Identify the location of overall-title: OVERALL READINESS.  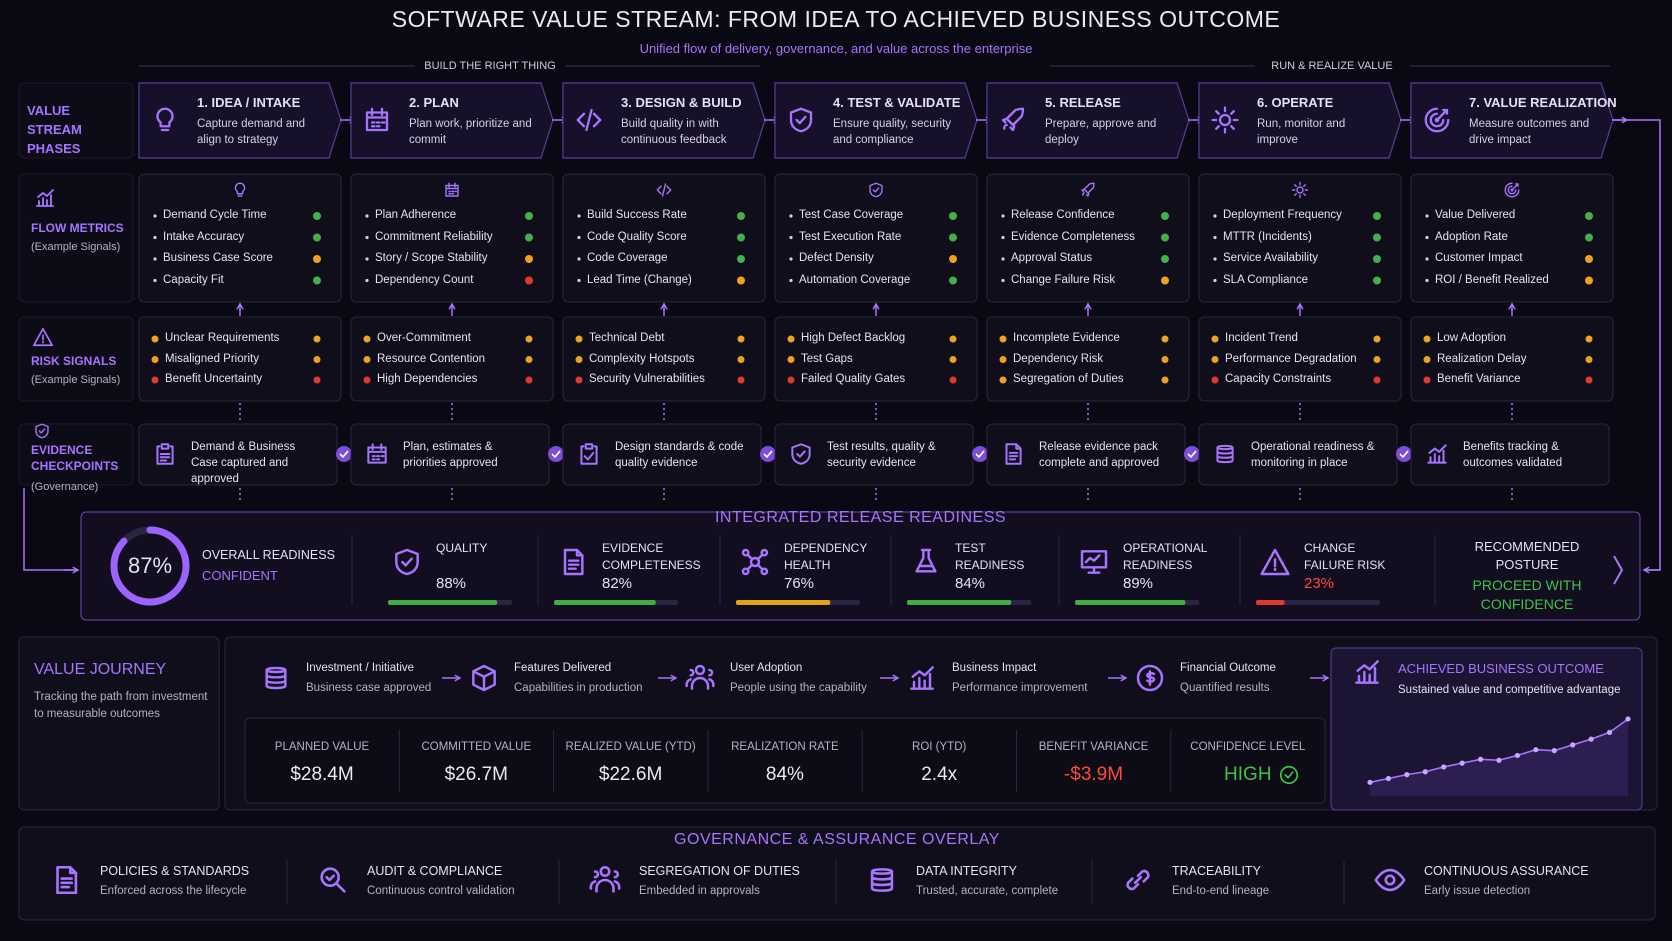
(268, 555).